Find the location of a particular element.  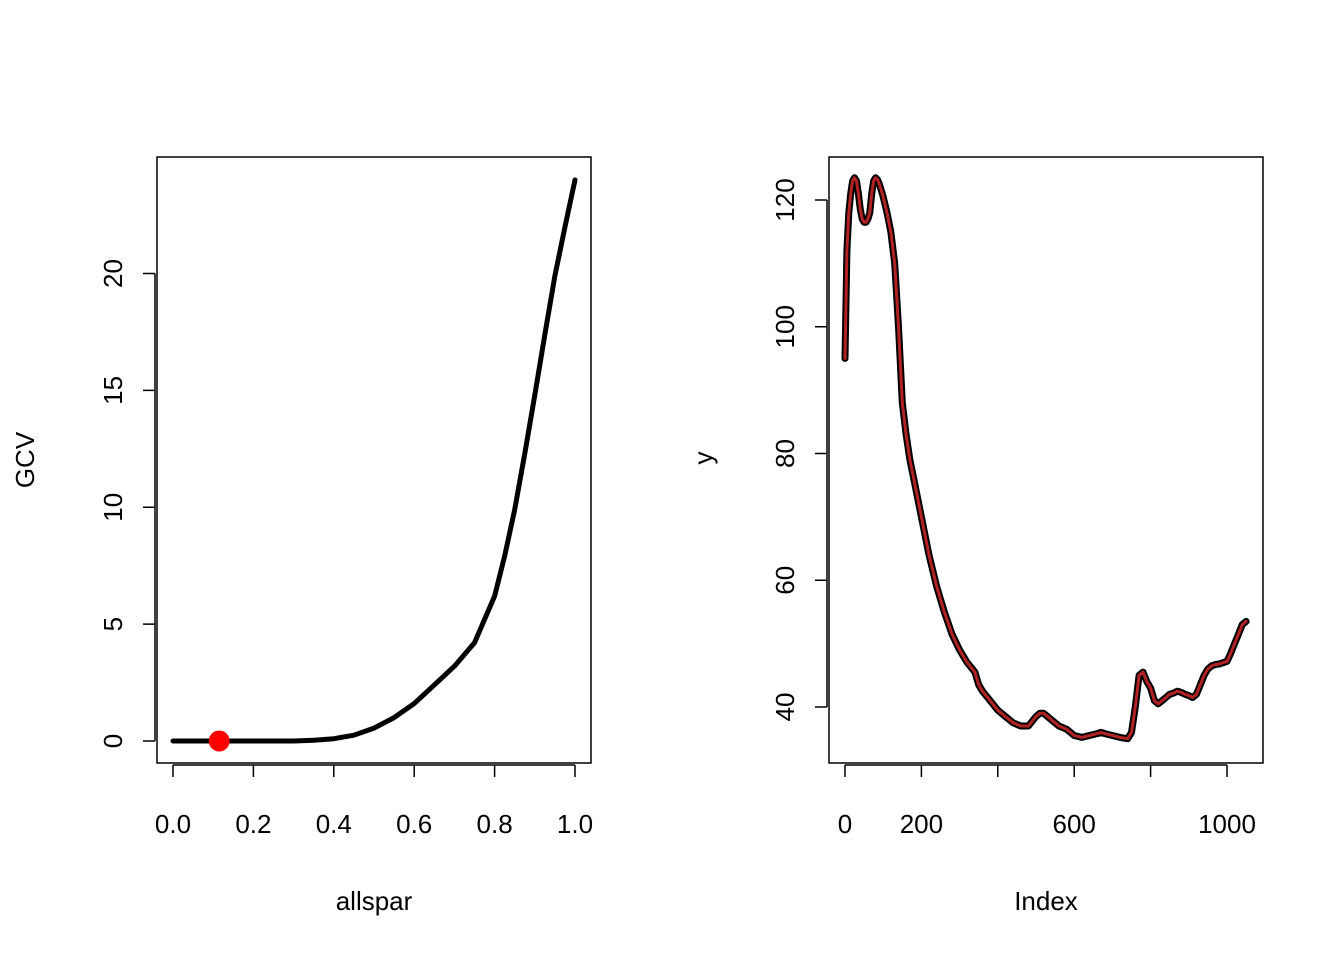

index-x-axis-label: Index is located at coordinates (1046, 901).